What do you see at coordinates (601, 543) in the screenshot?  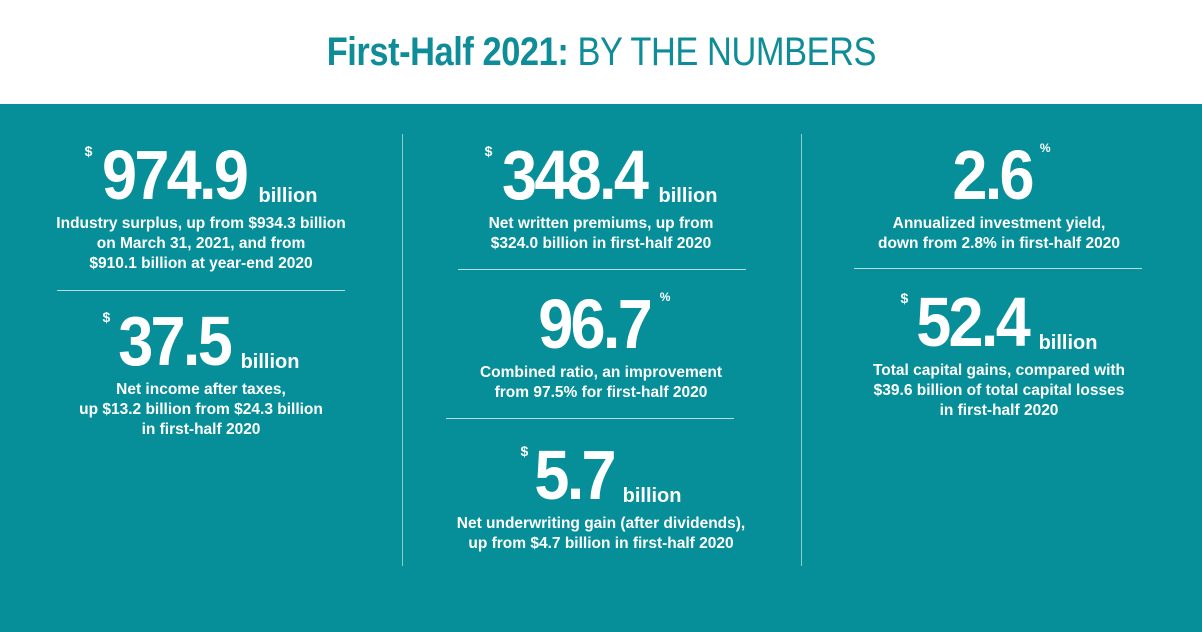 I see `description-line: up from $4.7 billion in first-half 2020` at bounding box center [601, 543].